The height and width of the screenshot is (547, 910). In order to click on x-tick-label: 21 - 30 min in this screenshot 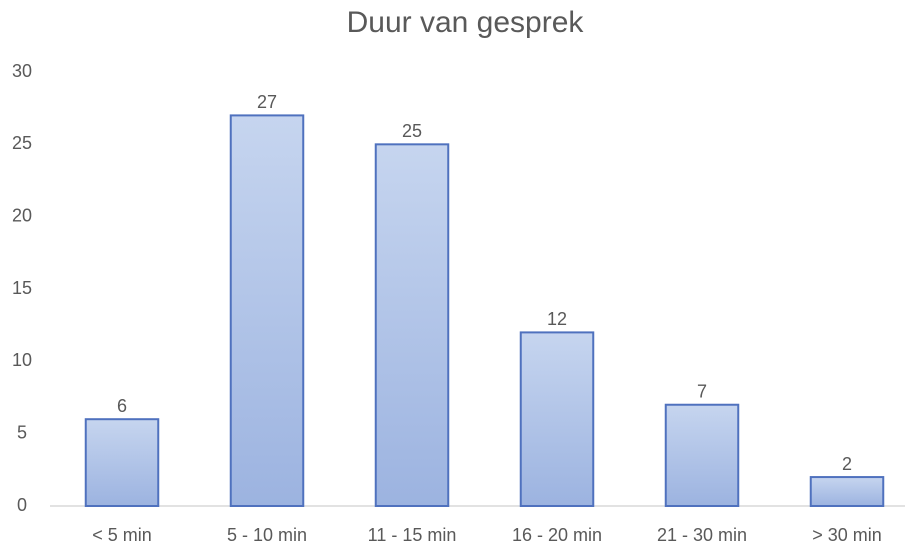, I will do `click(702, 535)`.